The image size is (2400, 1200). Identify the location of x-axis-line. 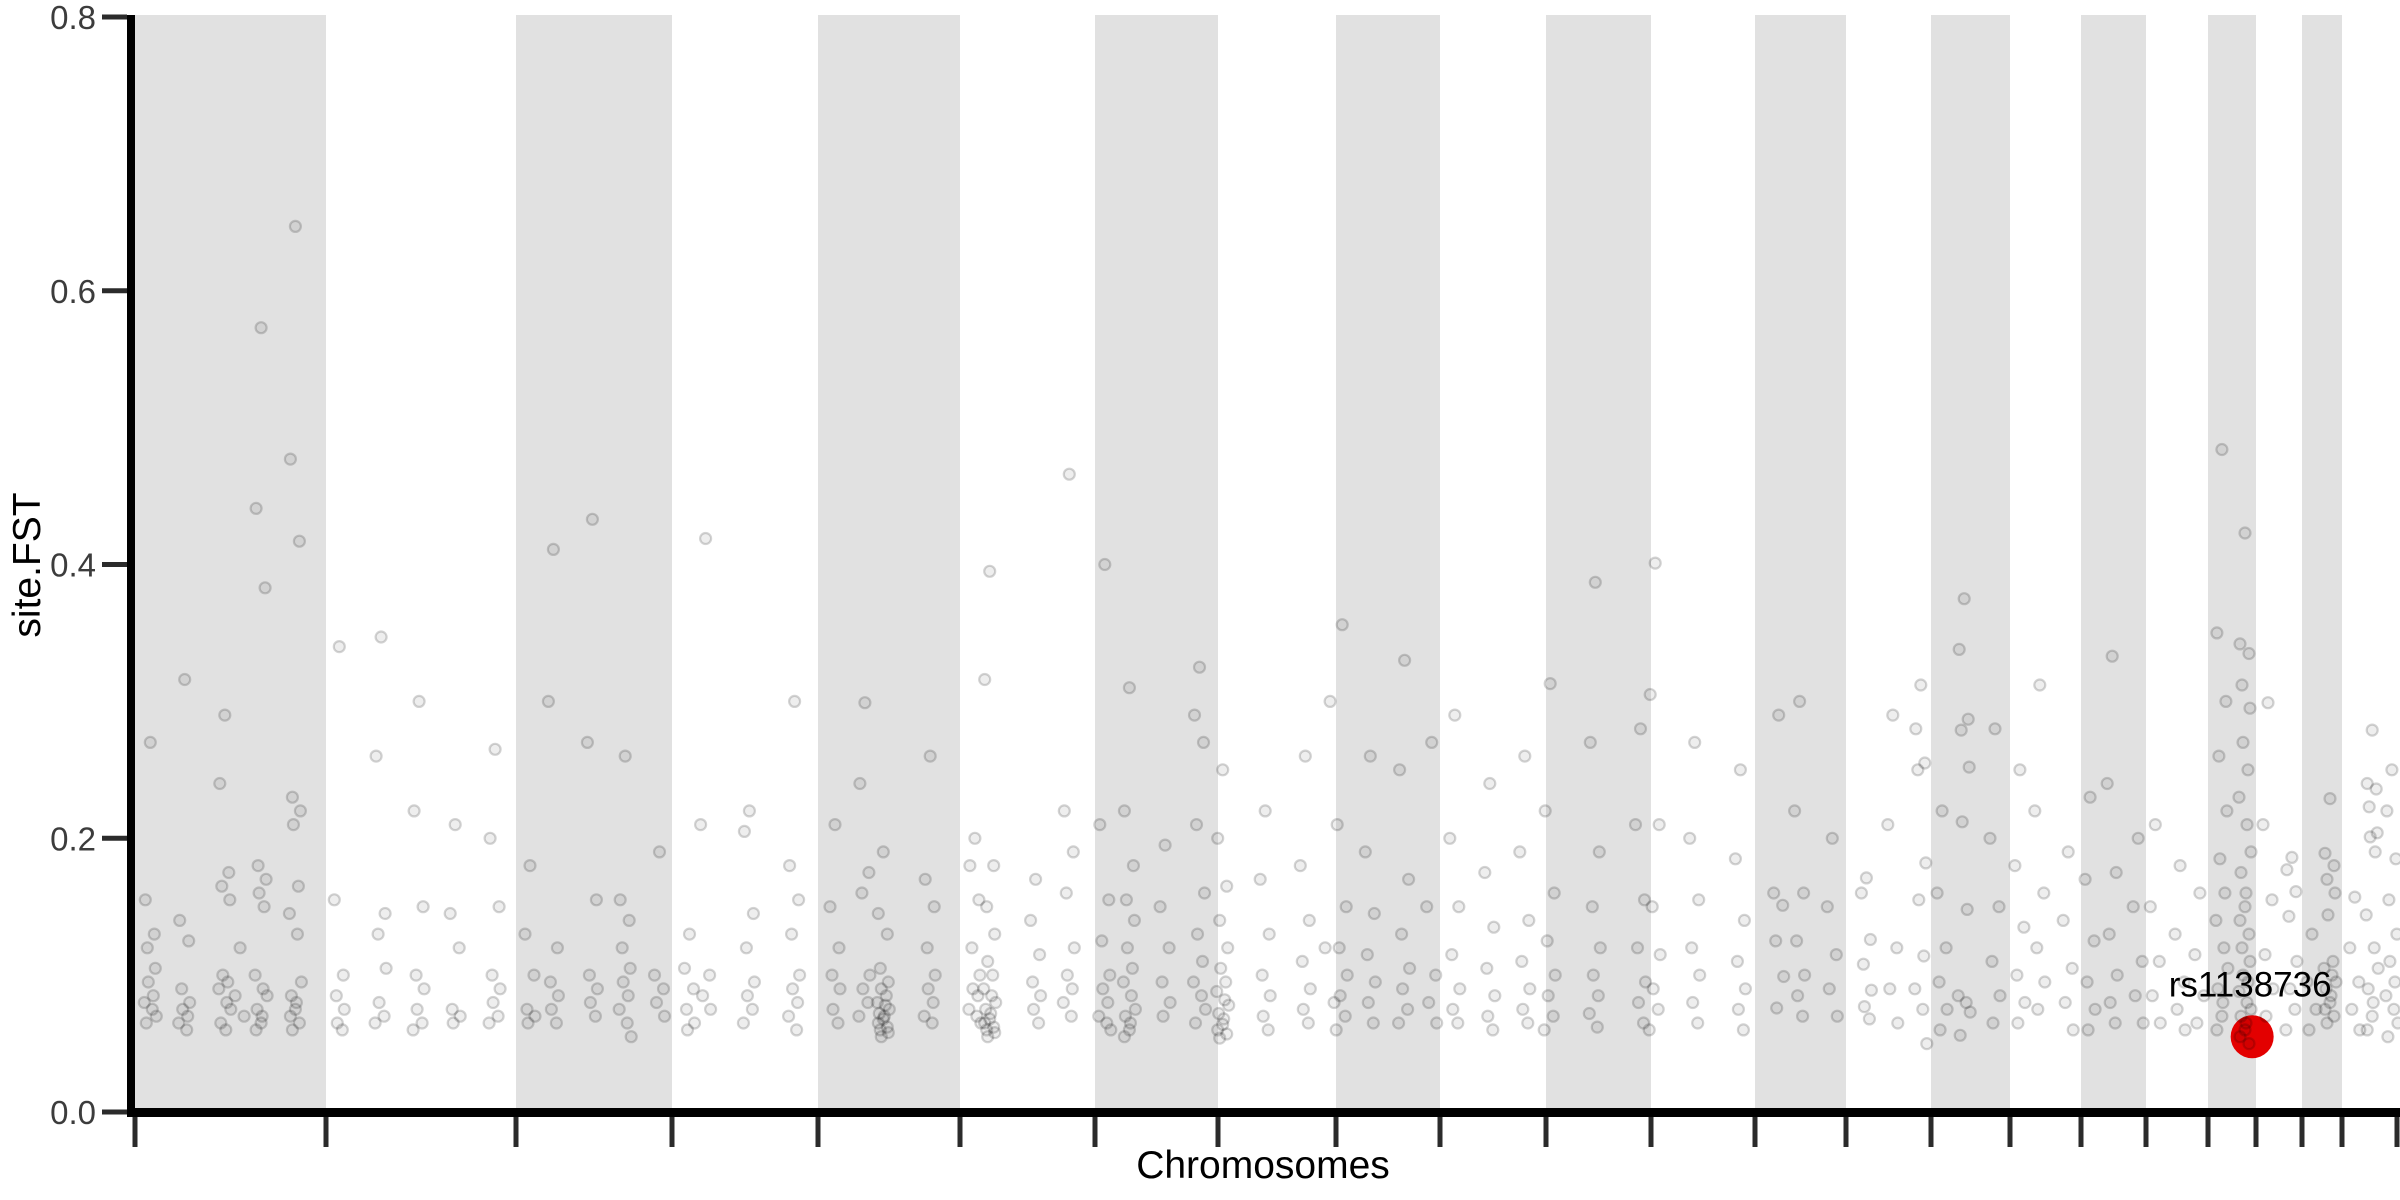
(1263, 1112).